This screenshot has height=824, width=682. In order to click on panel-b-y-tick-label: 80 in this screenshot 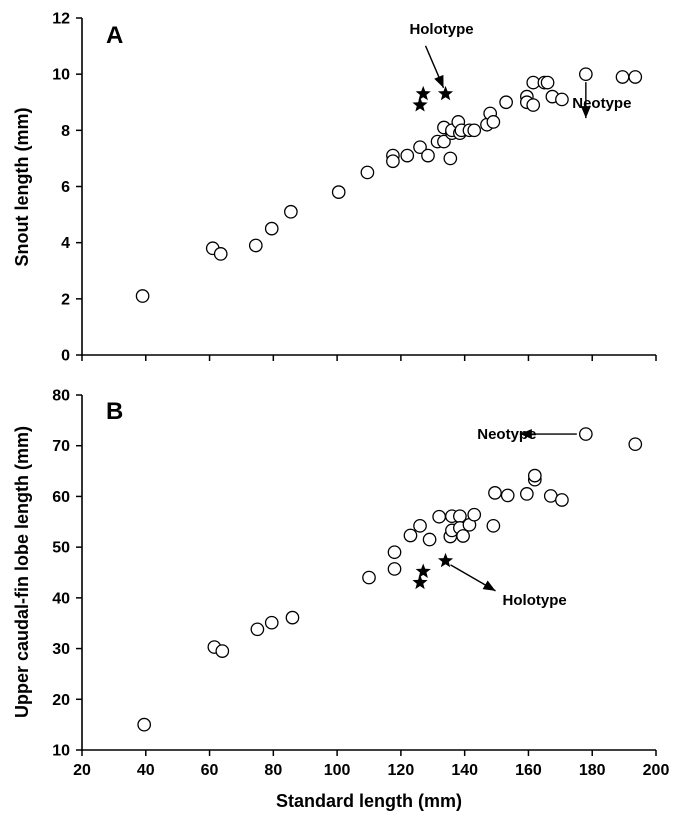, I will do `click(61, 396)`.